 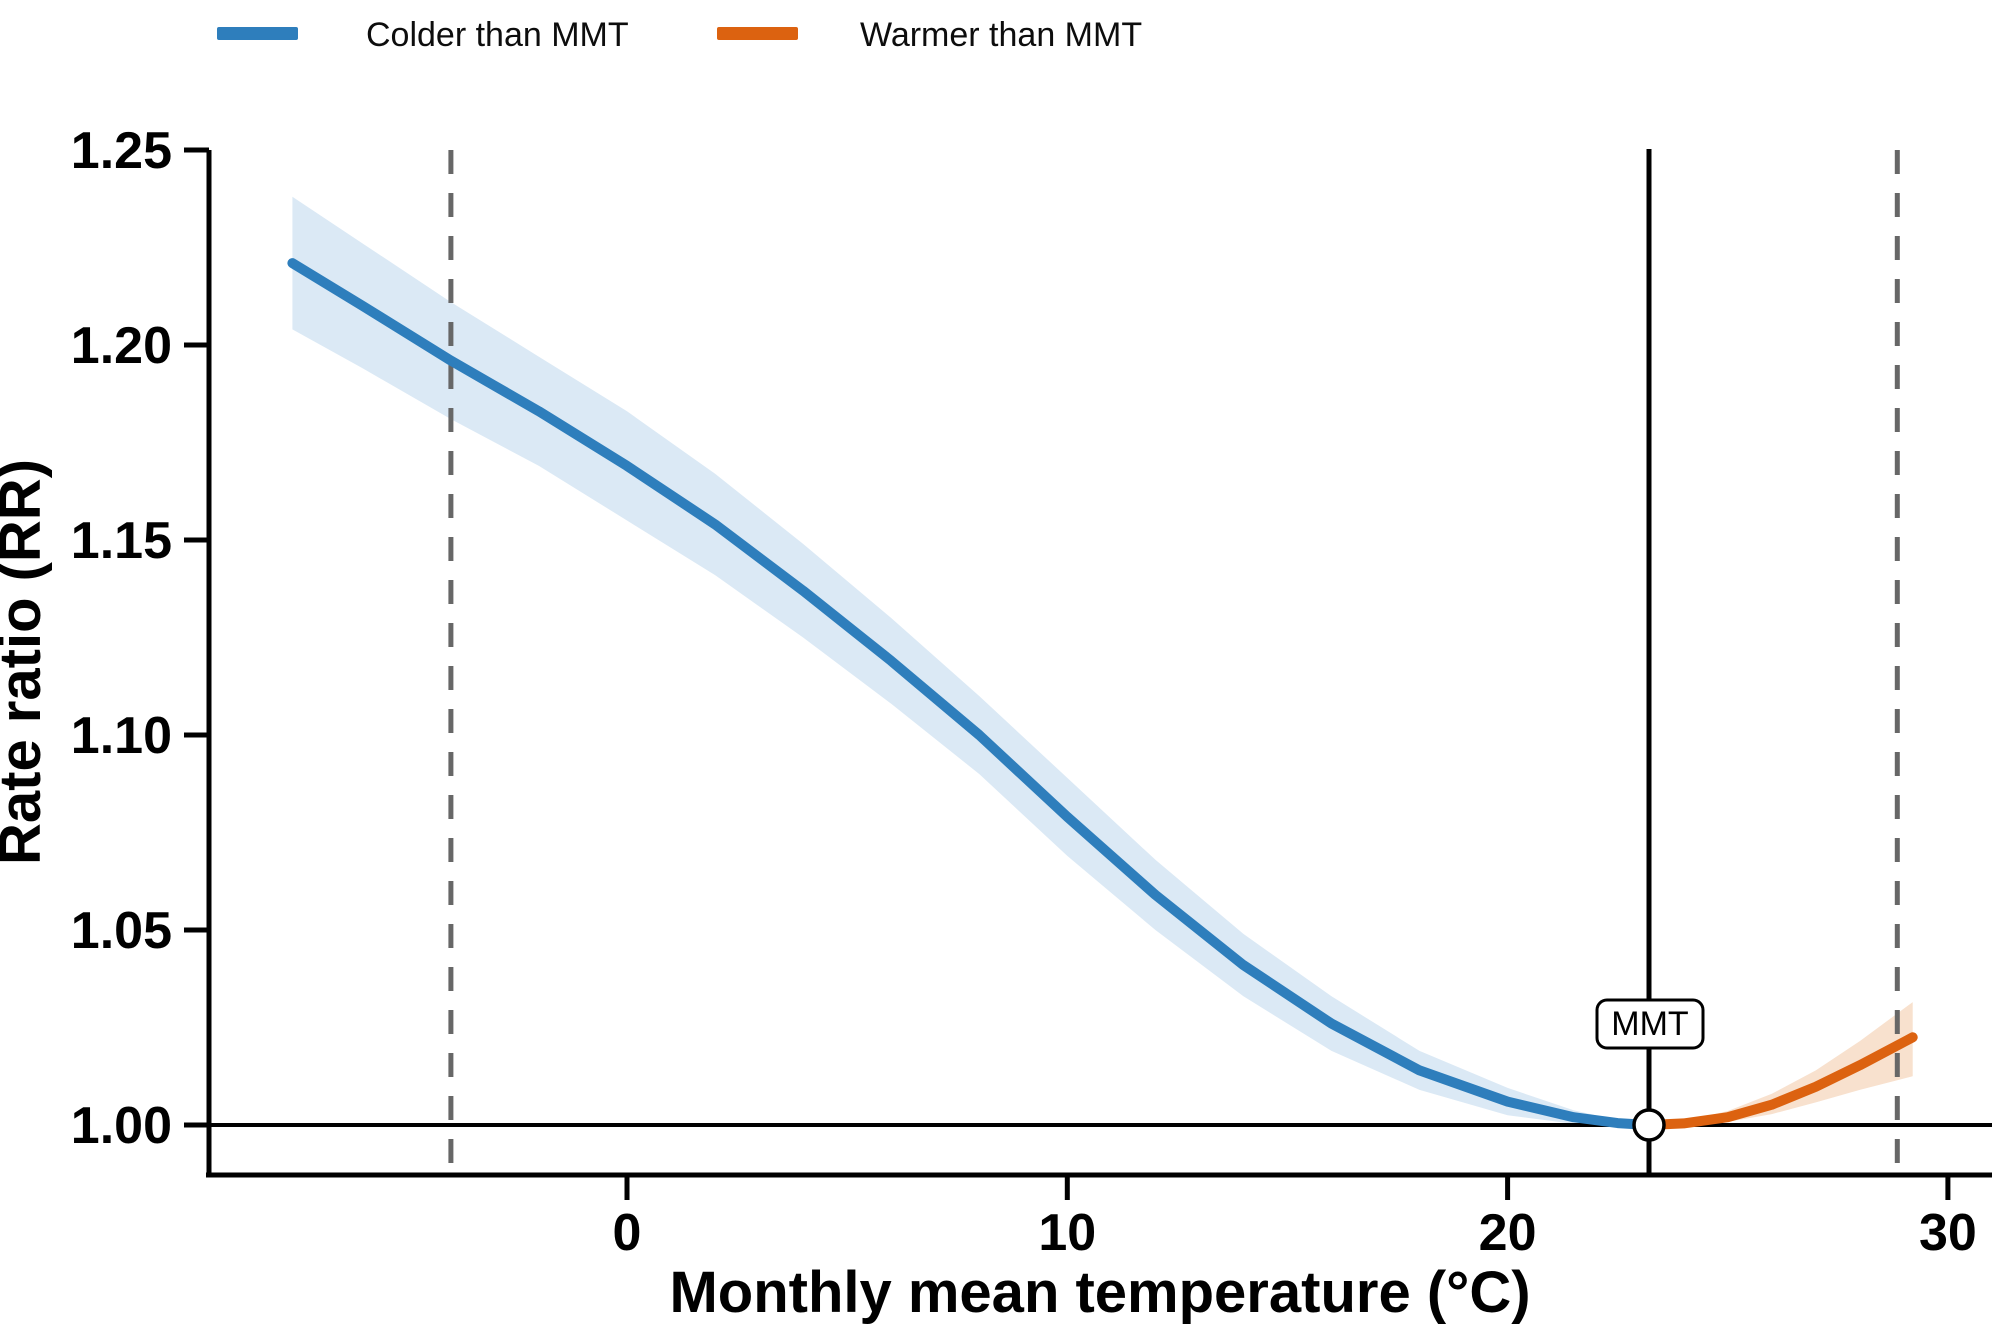 What do you see at coordinates (627, 1233) in the screenshot?
I see `x-tick-label: 0` at bounding box center [627, 1233].